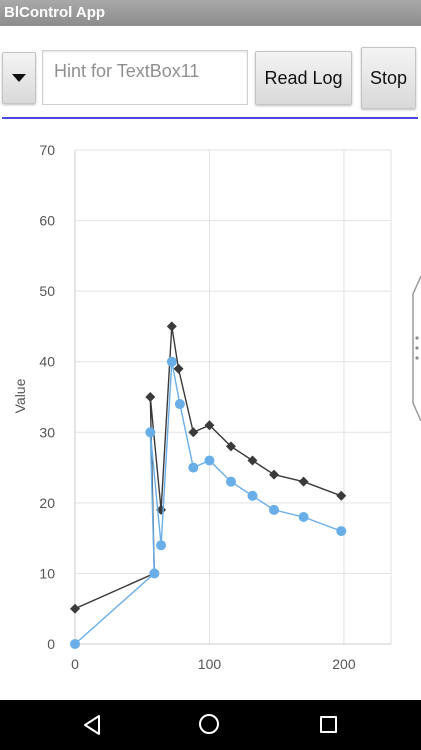 The image size is (421, 750). I want to click on caret-down-icon, so click(19, 78).